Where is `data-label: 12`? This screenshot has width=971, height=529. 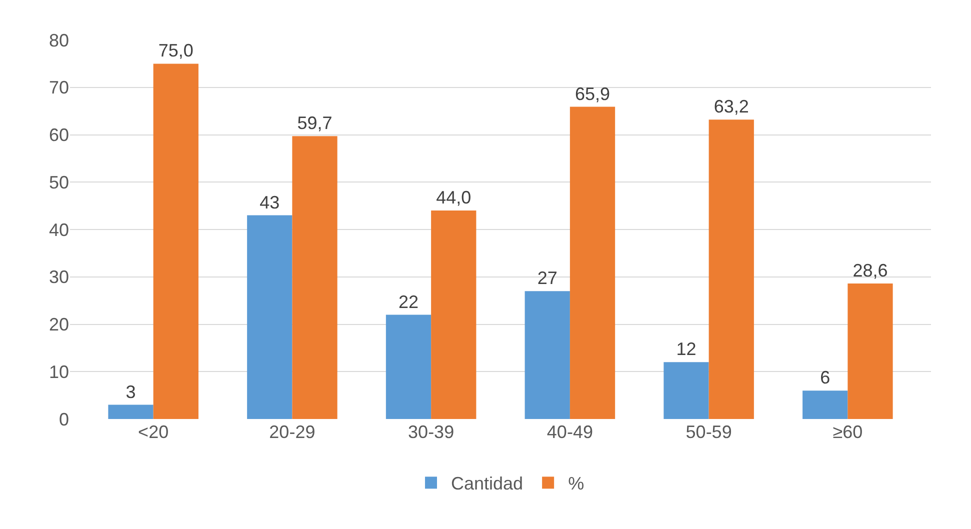 data-label: 12 is located at coordinates (686, 349).